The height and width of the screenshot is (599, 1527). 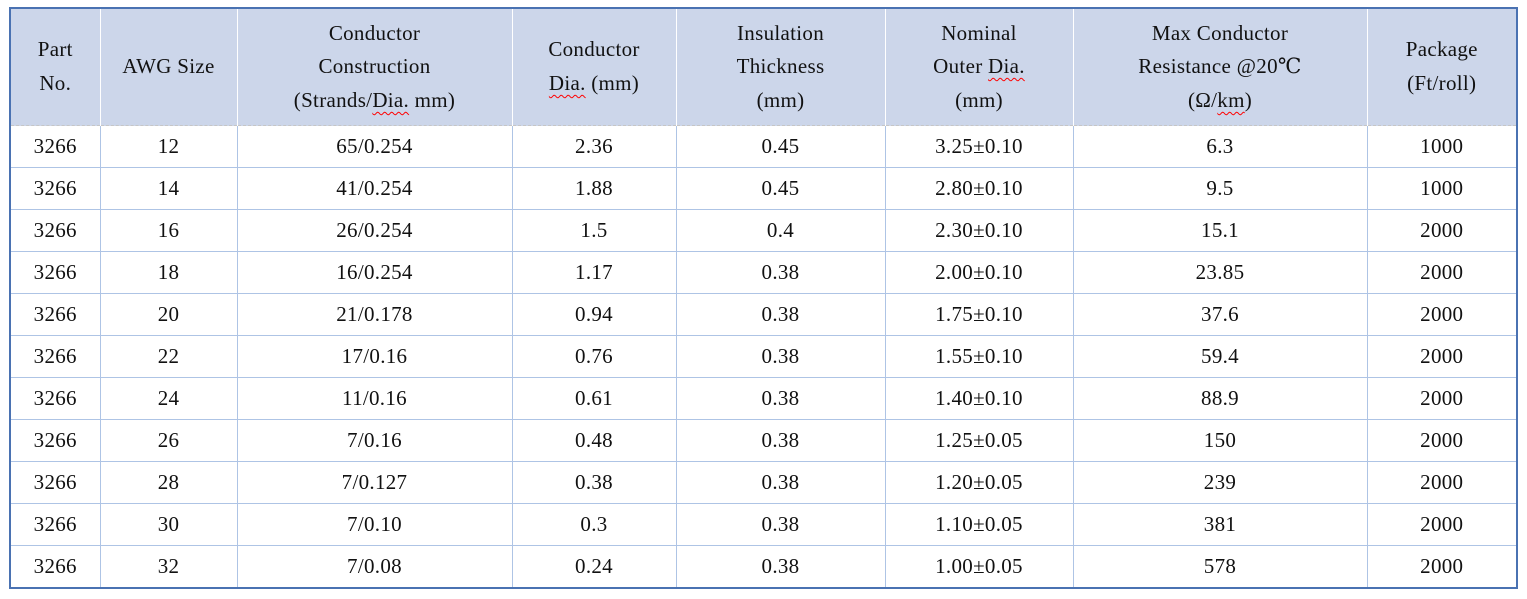 I want to click on cell-nominal-outer-dia: 1.75±0.10, so click(x=979, y=314).